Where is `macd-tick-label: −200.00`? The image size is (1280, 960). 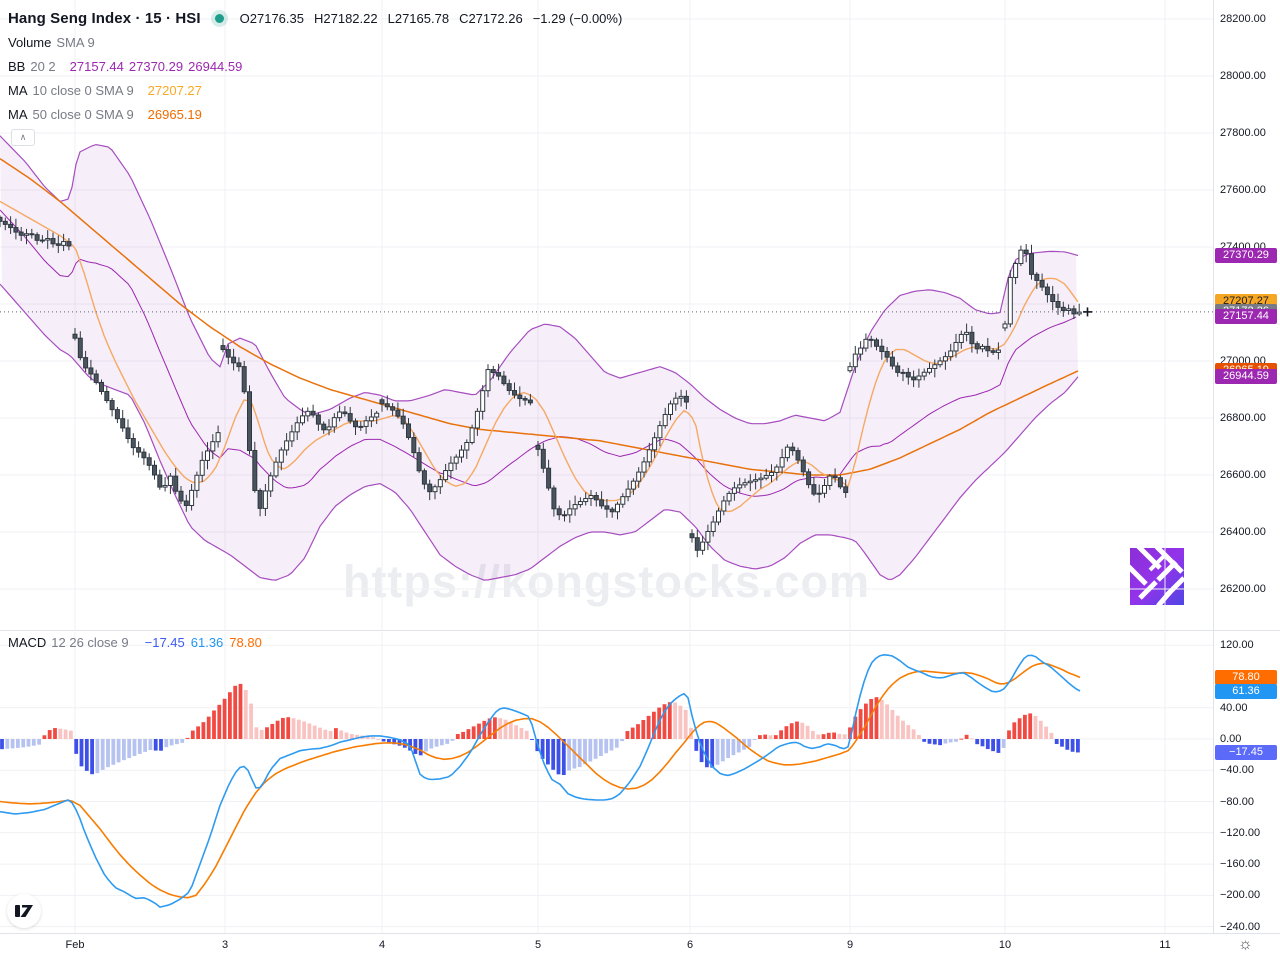
macd-tick-label: −200.00 is located at coordinates (1240, 895).